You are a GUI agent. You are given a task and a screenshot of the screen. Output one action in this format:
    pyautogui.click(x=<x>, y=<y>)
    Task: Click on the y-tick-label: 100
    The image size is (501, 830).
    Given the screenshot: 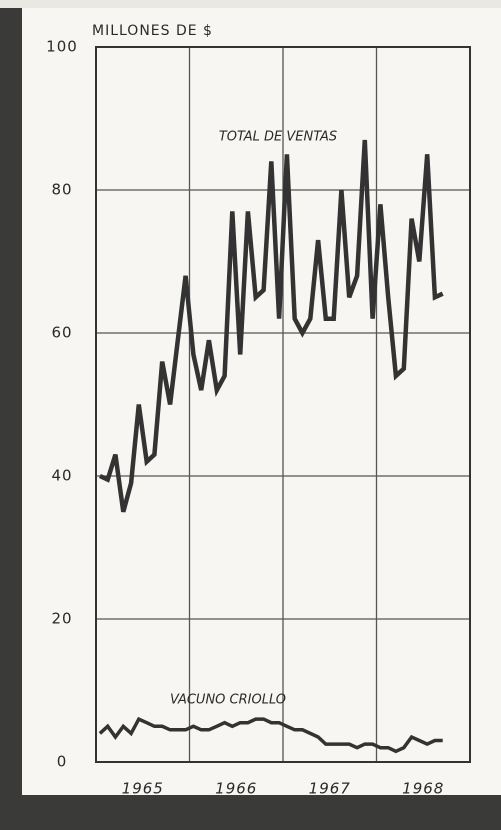 What is the action you would take?
    pyautogui.click(x=62, y=47)
    